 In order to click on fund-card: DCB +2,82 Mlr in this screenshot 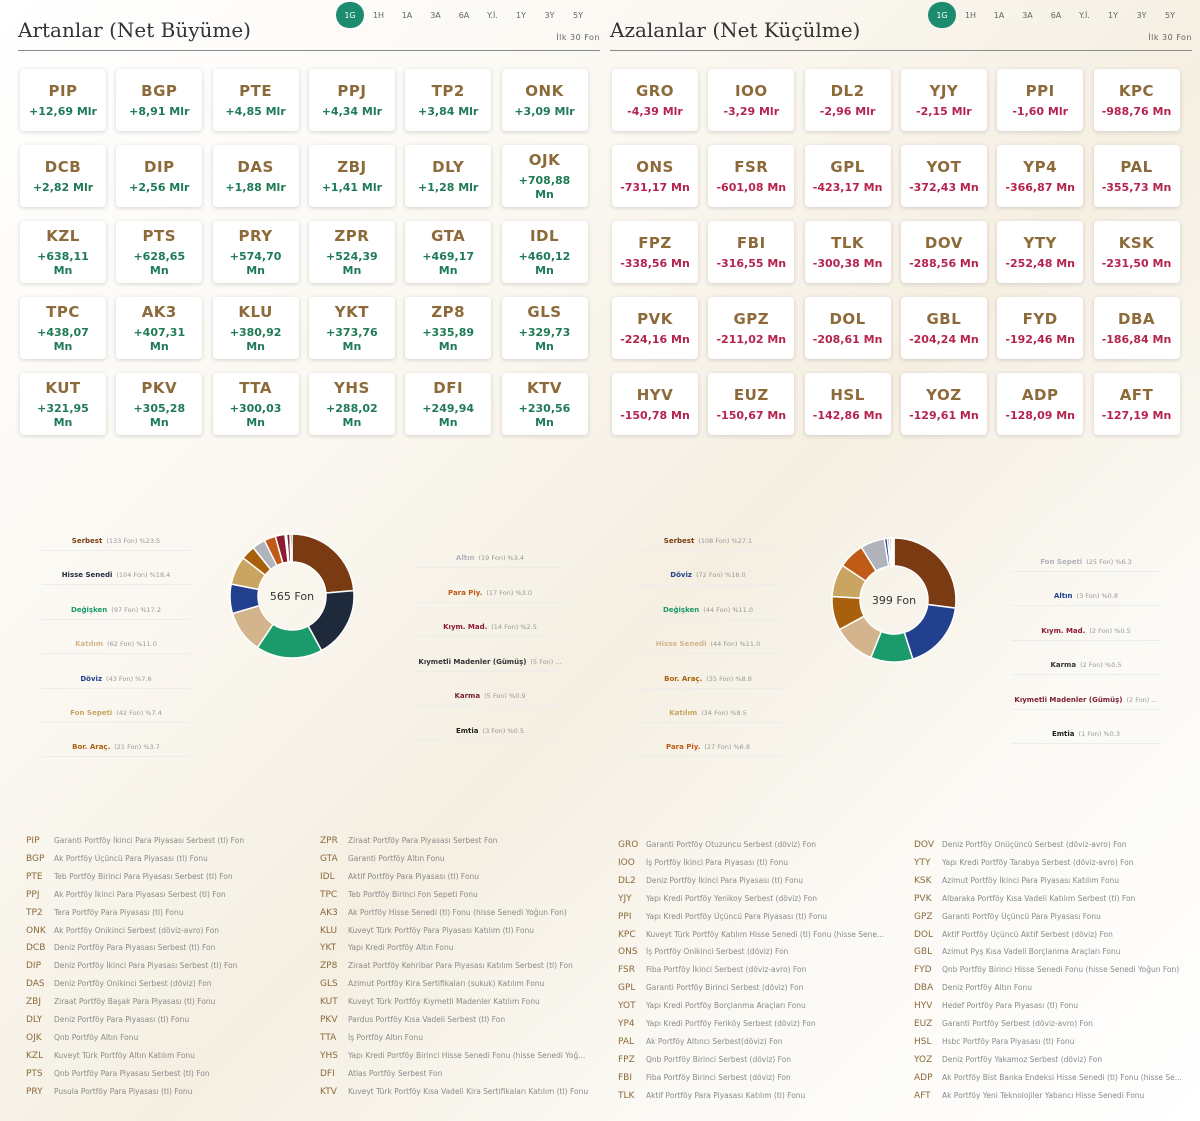, I will do `click(63, 176)`.